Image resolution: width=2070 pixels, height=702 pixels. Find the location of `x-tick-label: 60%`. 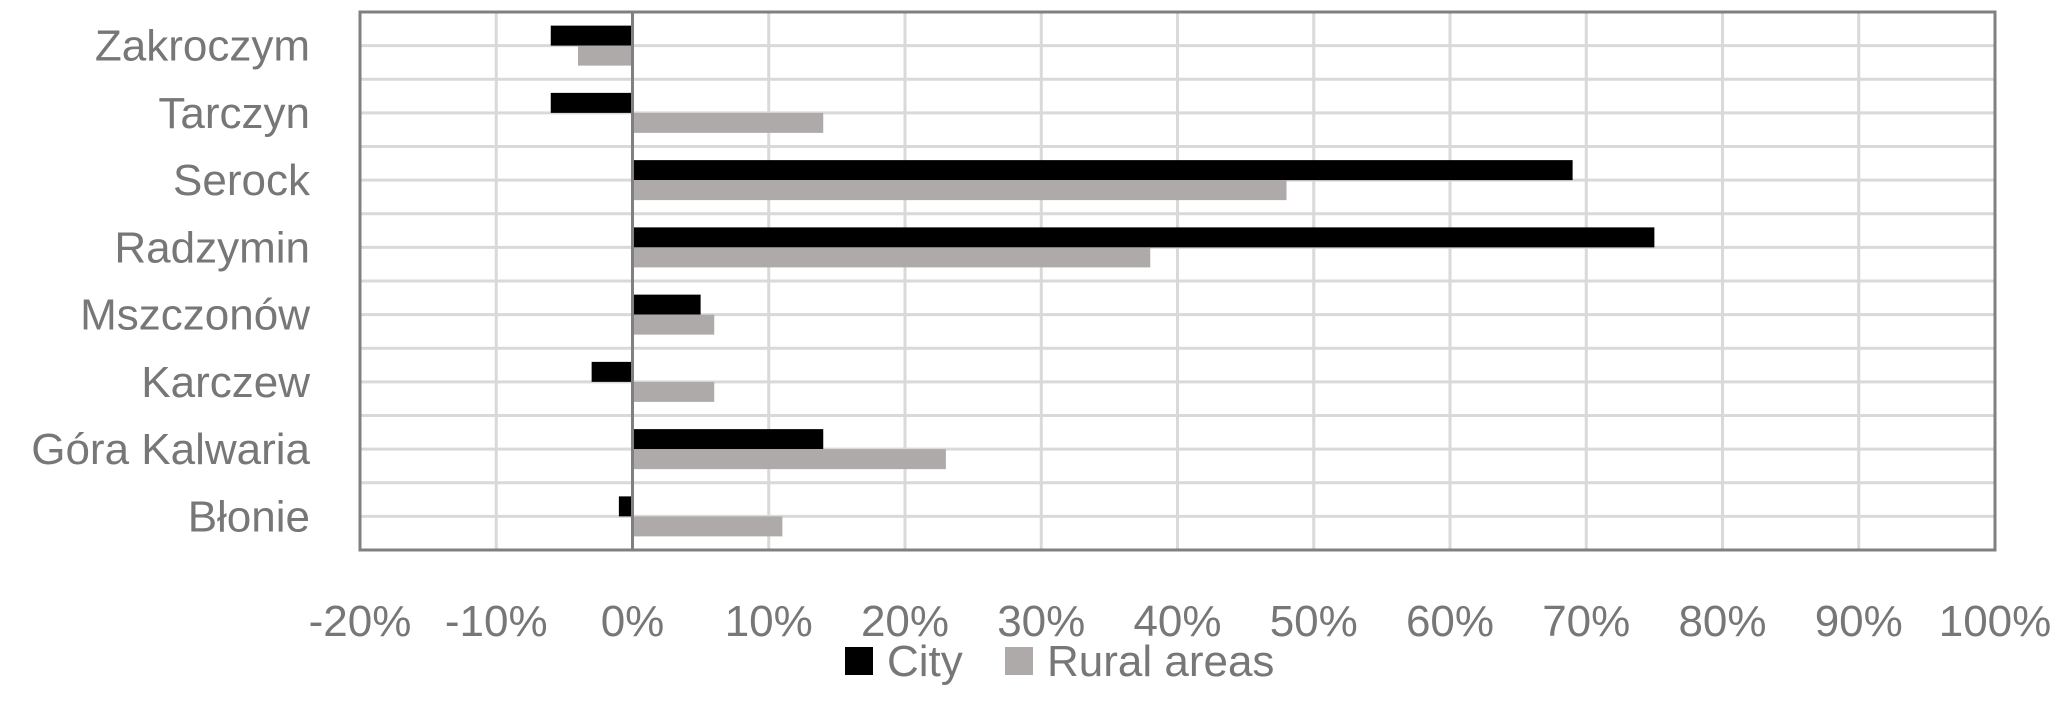

x-tick-label: 60% is located at coordinates (1450, 621).